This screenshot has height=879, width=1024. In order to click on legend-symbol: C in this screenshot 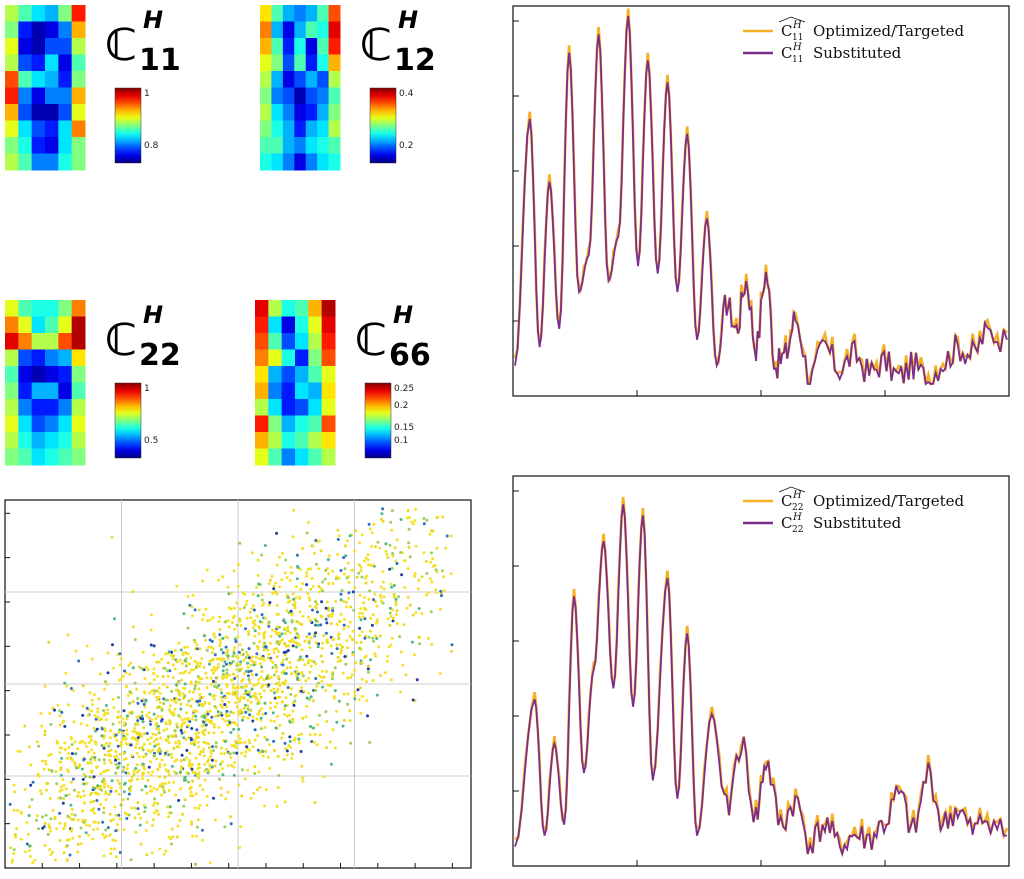, I will do `click(786, 523)`.